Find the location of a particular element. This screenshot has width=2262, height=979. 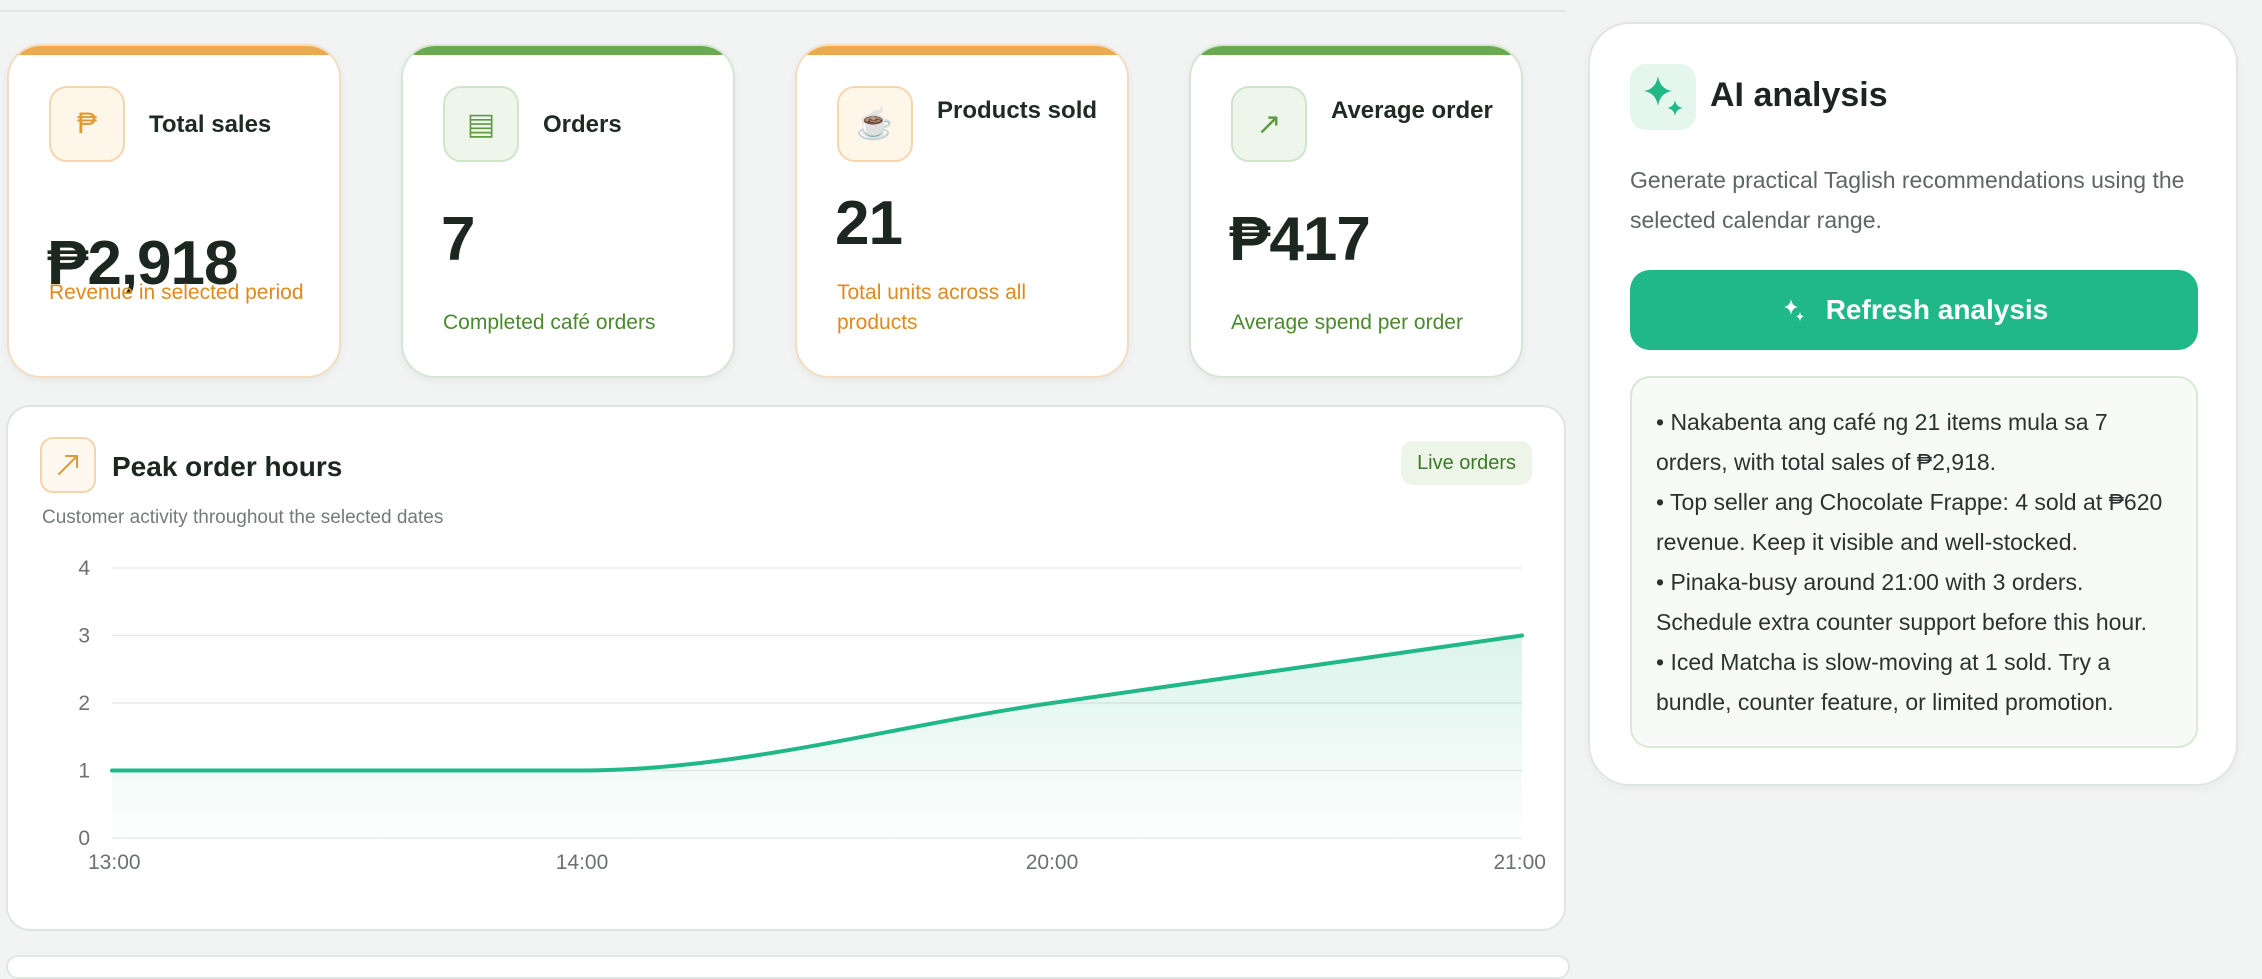

stat-card-orders: ▤ Orders 7 Completed café orders is located at coordinates (568, 211).